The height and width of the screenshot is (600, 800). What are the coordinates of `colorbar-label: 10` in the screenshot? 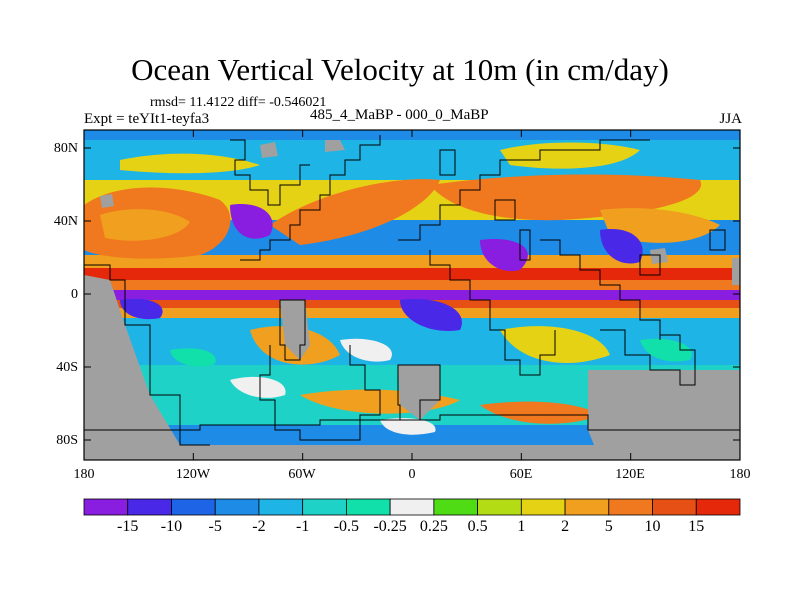 It's located at (652, 526).